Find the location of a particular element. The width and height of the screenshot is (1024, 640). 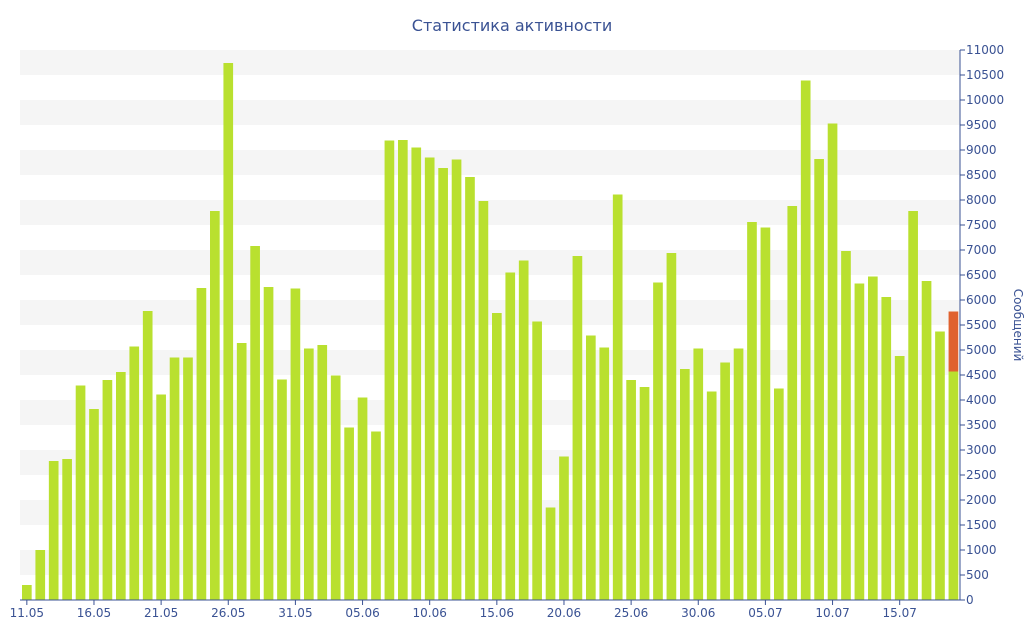

y-tick-label: 1000 is located at coordinates (981, 550).